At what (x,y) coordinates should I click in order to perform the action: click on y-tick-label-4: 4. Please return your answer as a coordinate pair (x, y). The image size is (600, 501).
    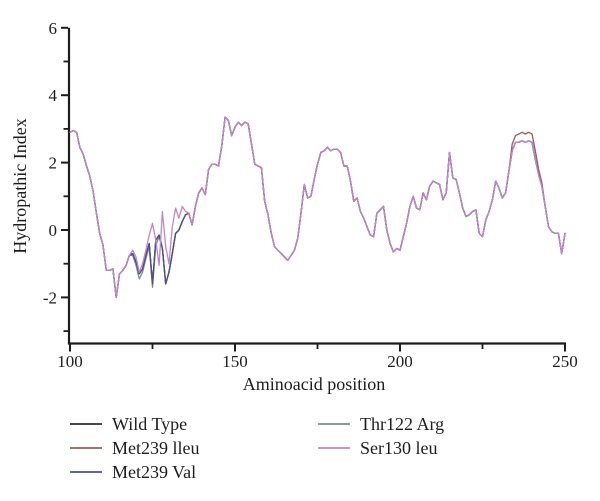
    Looking at the image, I should click on (53, 95).